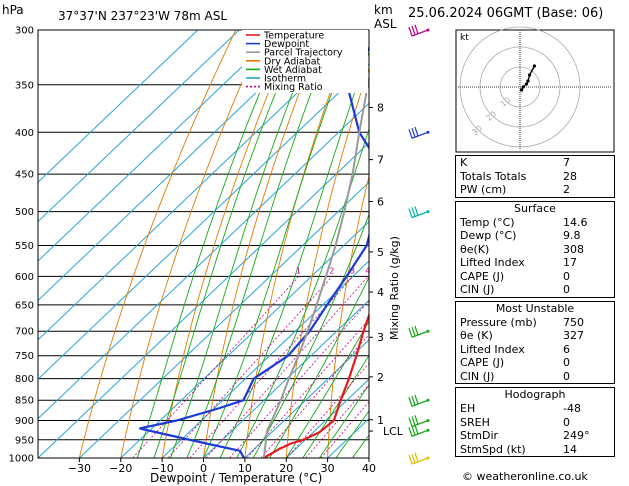 Image resolution: width=629 pixels, height=486 pixels. I want to click on index-value: 6, so click(566, 349).